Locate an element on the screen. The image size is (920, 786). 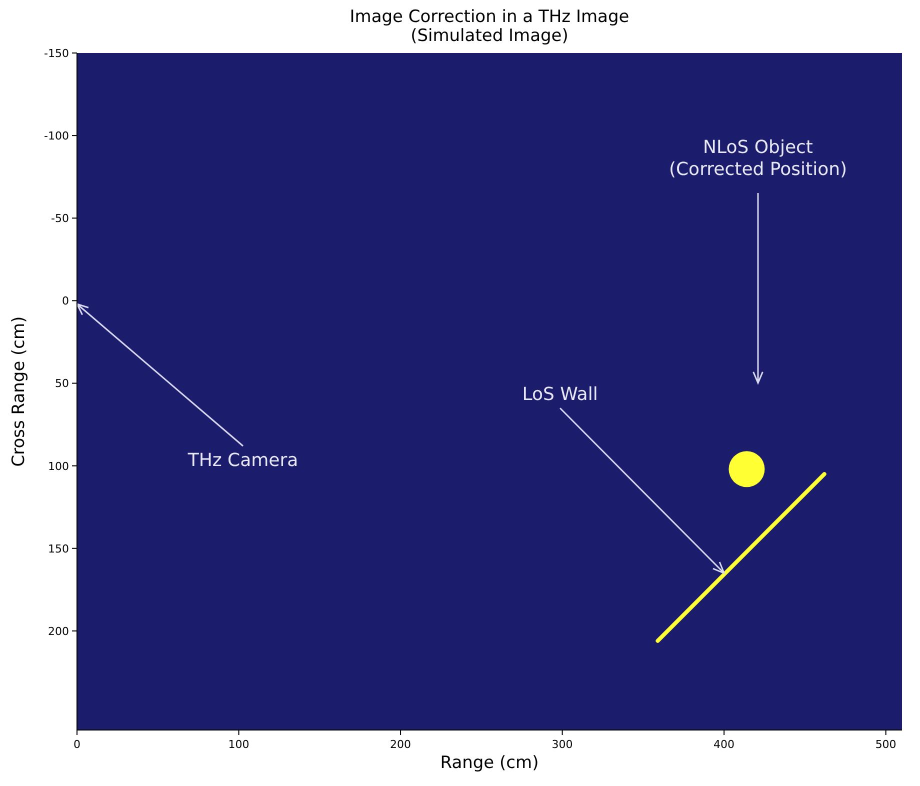
annotation: NLoS Object (Corrected Position) is located at coordinates (758, 158).